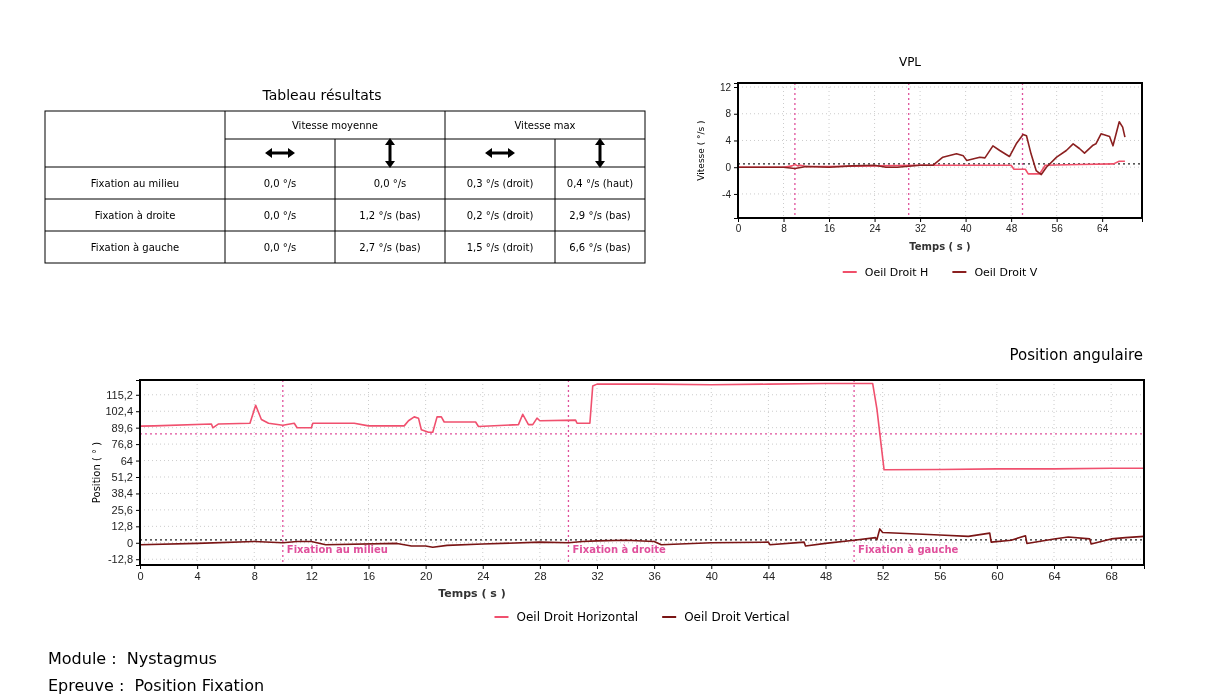 The height and width of the screenshot is (696, 1208). I want to click on text: Tableau résultats, so click(321, 95).